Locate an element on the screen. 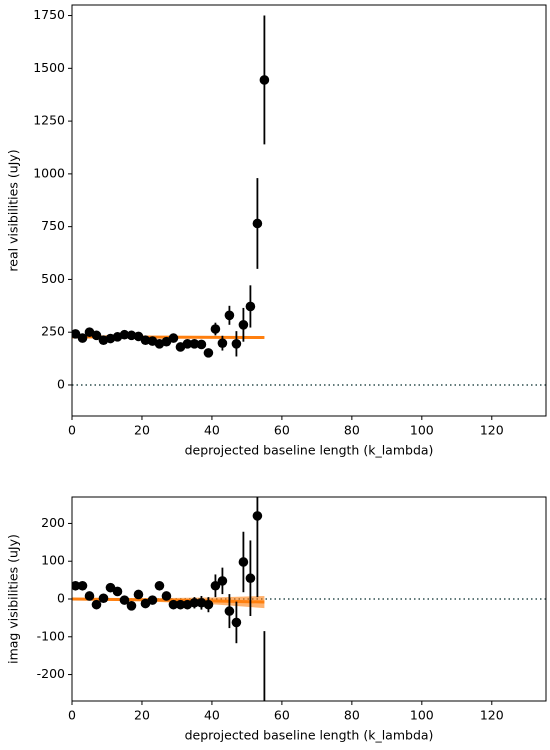 The height and width of the screenshot is (750, 550). y-axis-label: imag visibilities (uJy) is located at coordinates (13, 599).